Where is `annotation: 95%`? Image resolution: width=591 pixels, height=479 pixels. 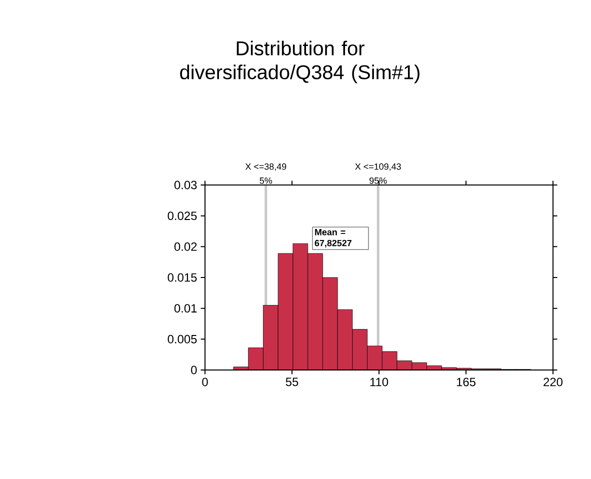
annotation: 95% is located at coordinates (378, 180).